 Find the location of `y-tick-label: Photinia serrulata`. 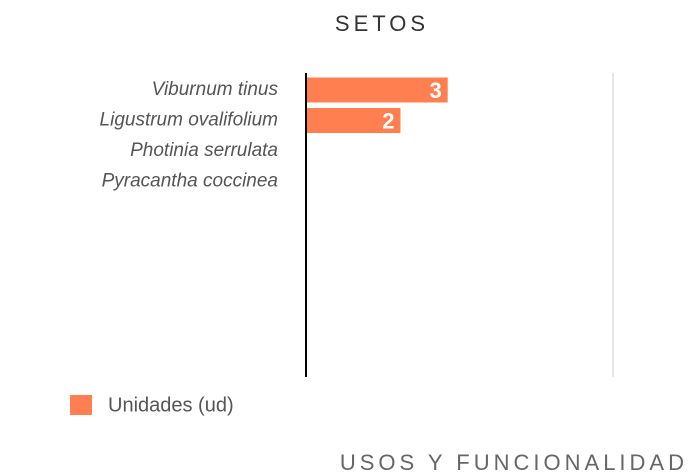

y-tick-label: Photinia serrulata is located at coordinates (204, 150).